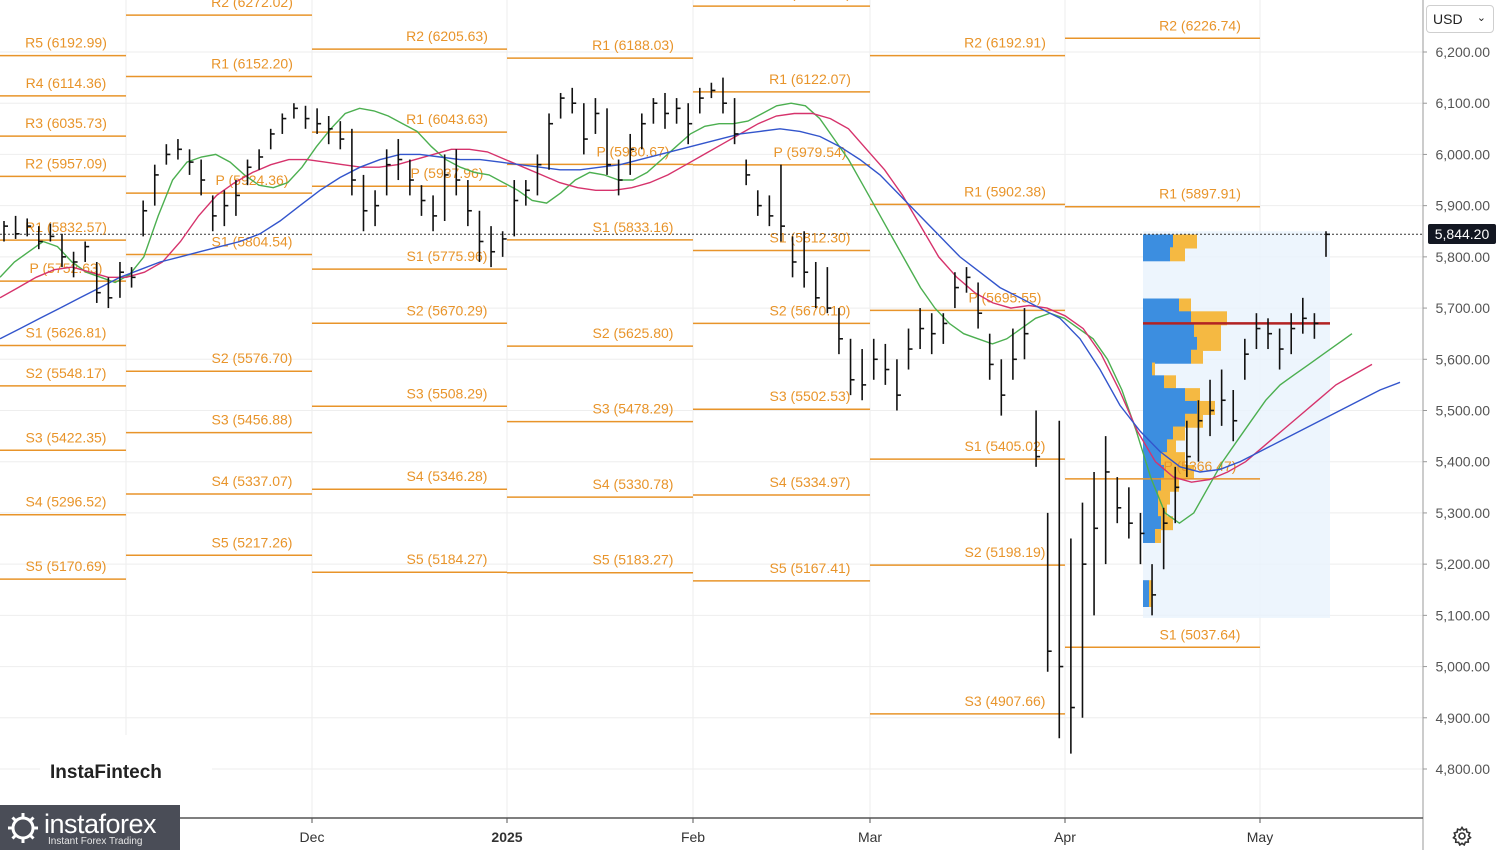 The height and width of the screenshot is (850, 1500). Describe the element at coordinates (1463, 359) in the screenshot. I see `y-tick-label: 5,600.00` at that location.